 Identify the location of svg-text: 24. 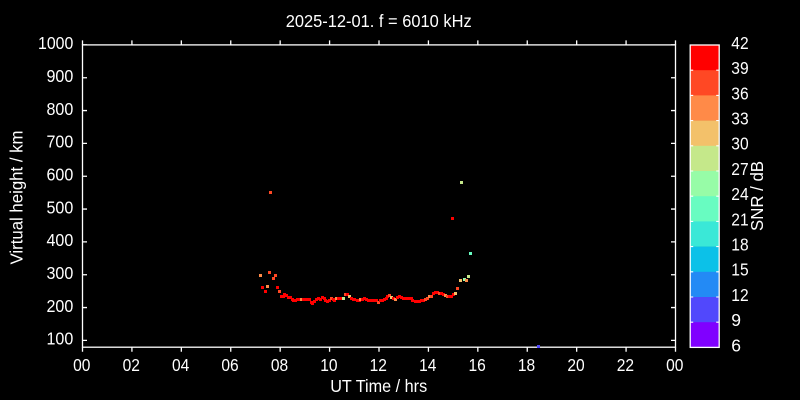
(740, 194).